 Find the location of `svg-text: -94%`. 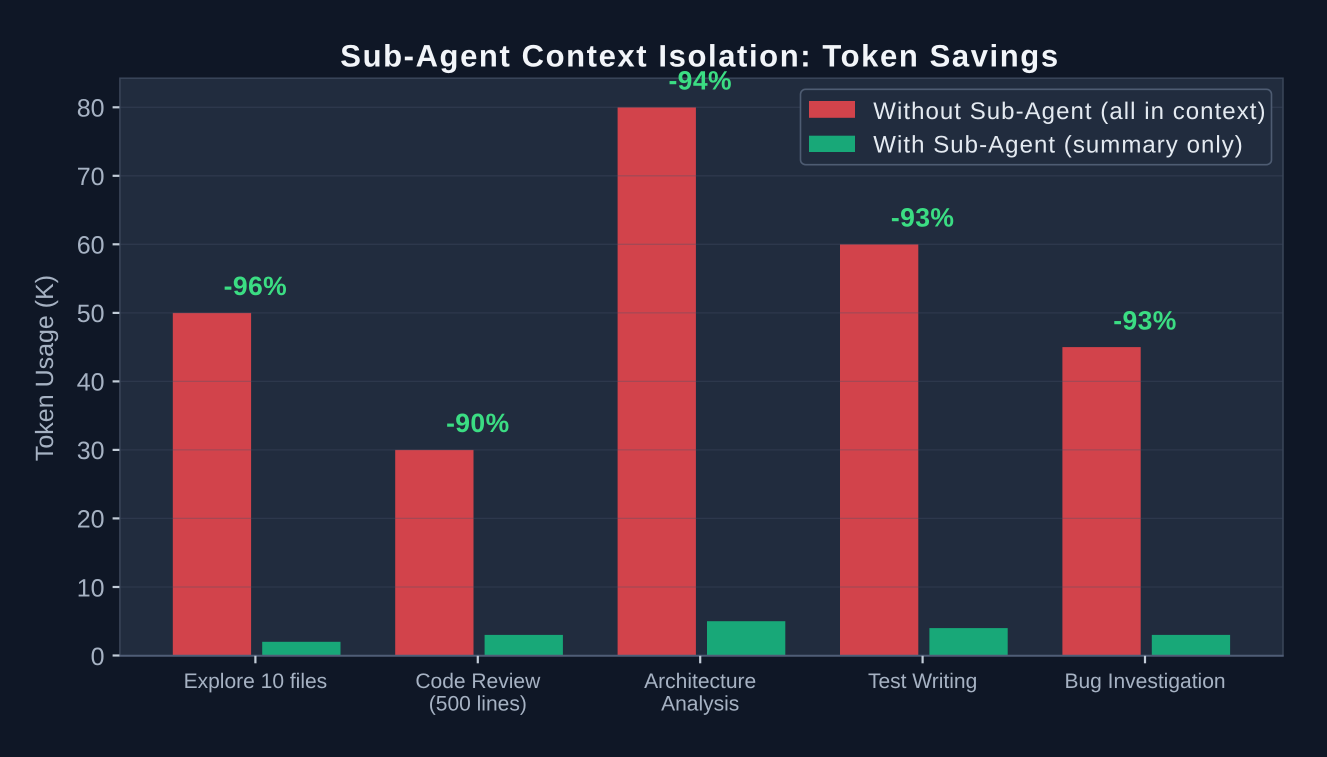

svg-text: -94% is located at coordinates (699, 81).